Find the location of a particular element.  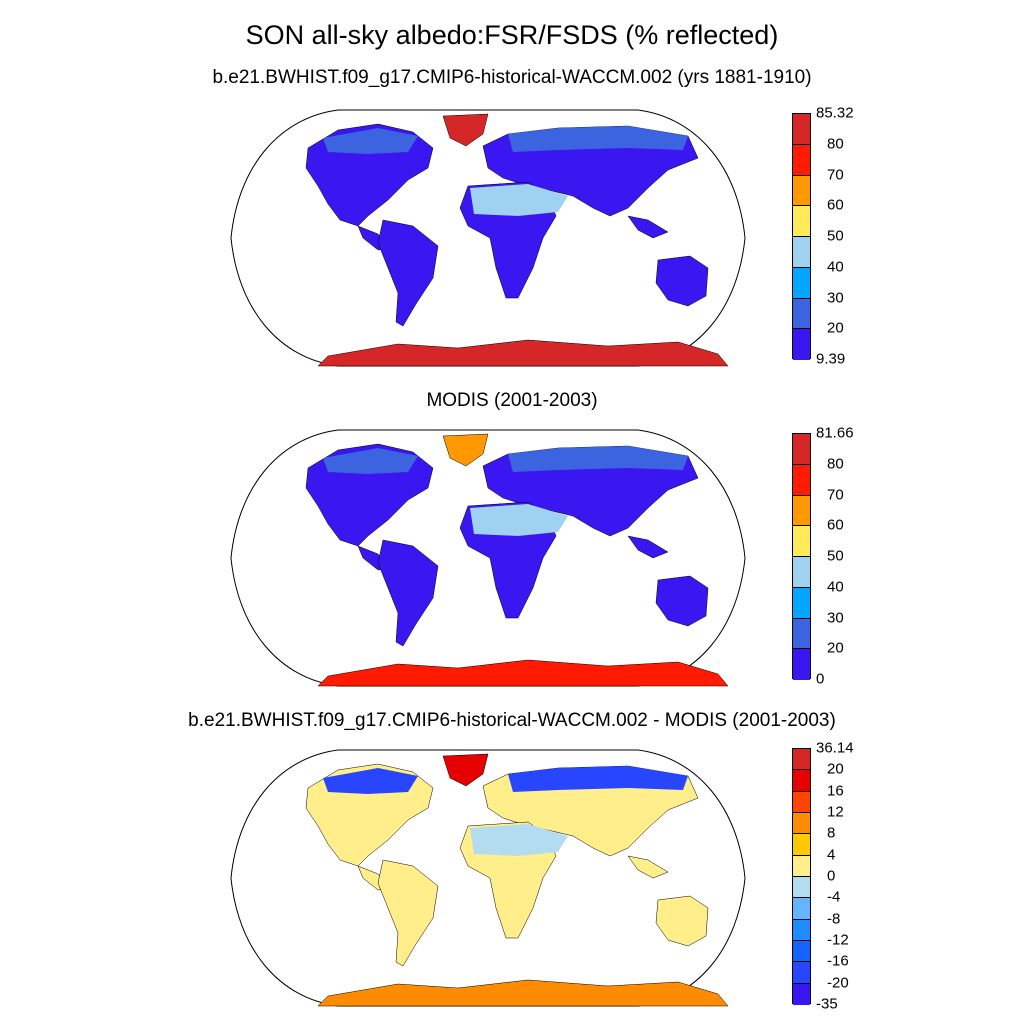

colorbar-label: 16 is located at coordinates (835, 791).